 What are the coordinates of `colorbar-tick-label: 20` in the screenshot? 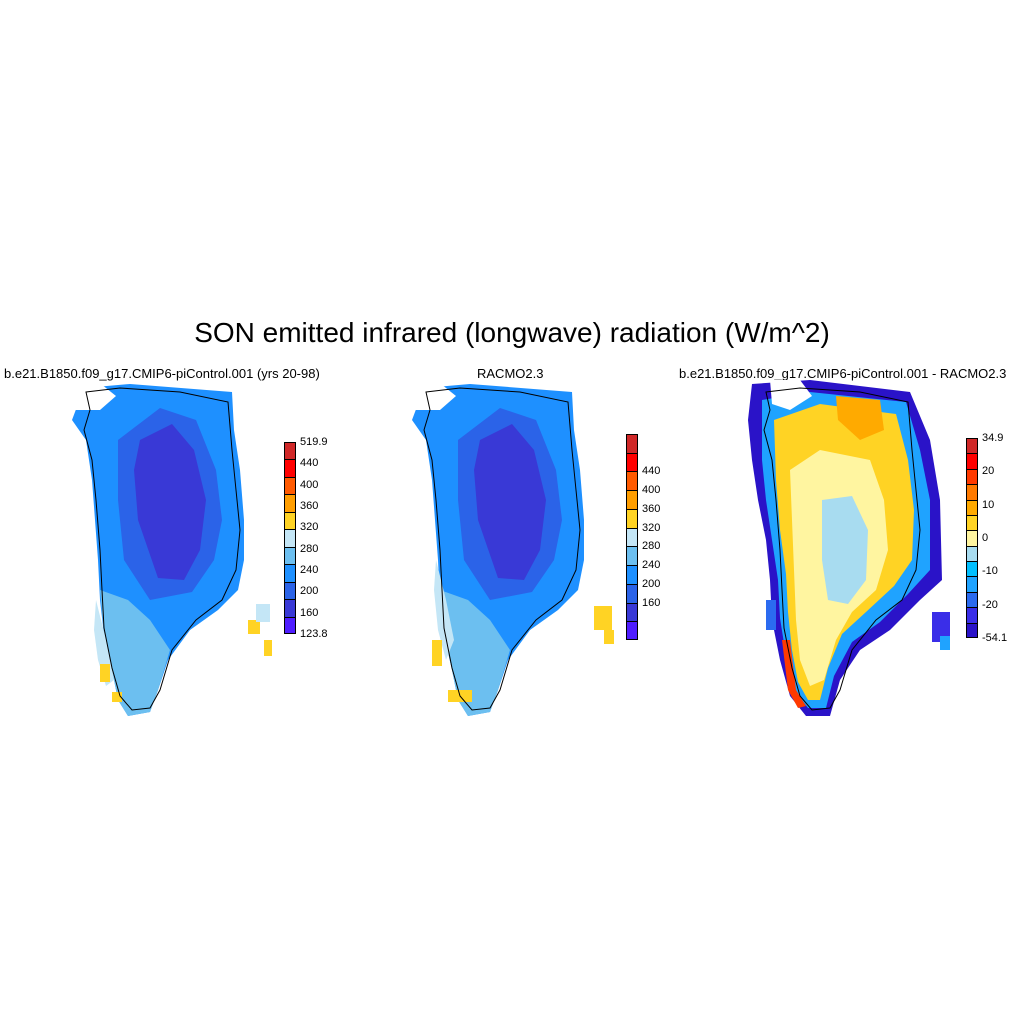 It's located at (988, 471).